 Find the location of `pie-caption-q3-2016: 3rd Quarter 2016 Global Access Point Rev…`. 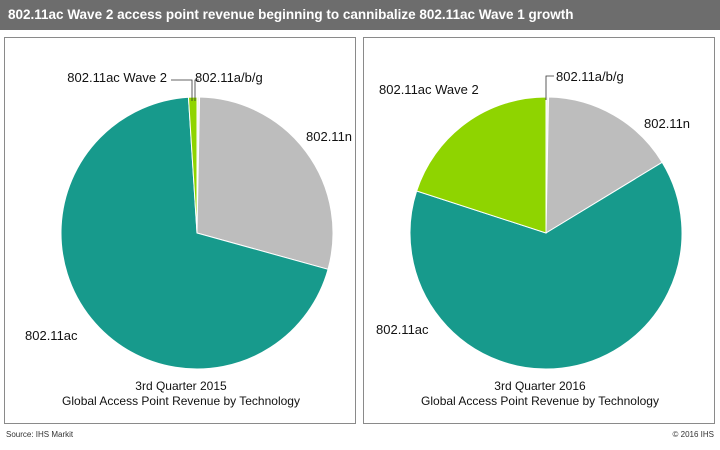

pie-caption-q3-2016: 3rd Quarter 2016 Global Access Point Rev… is located at coordinates (540, 394).